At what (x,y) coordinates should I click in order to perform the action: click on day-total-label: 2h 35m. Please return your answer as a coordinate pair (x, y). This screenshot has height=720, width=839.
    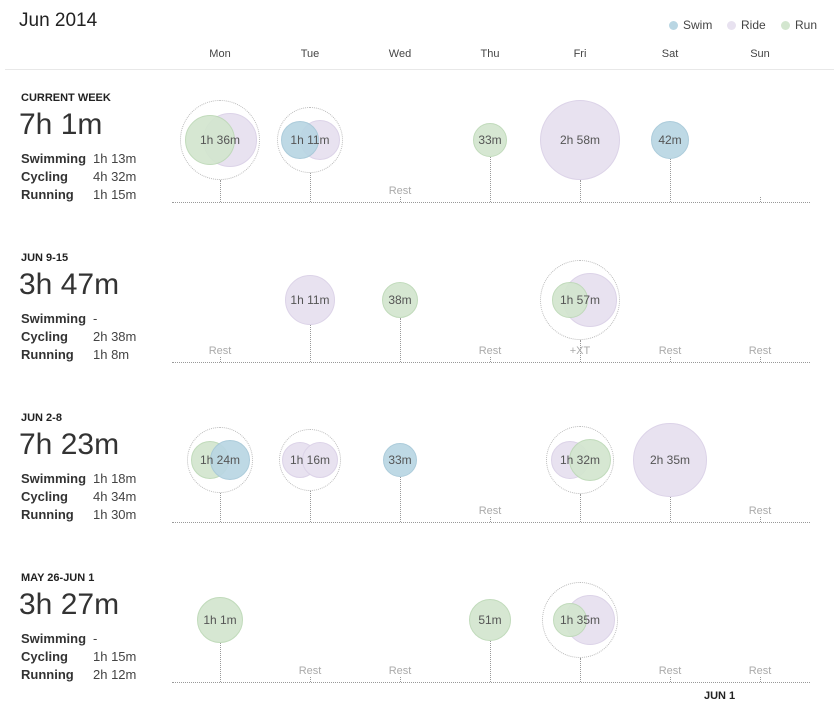
    Looking at the image, I should click on (670, 460).